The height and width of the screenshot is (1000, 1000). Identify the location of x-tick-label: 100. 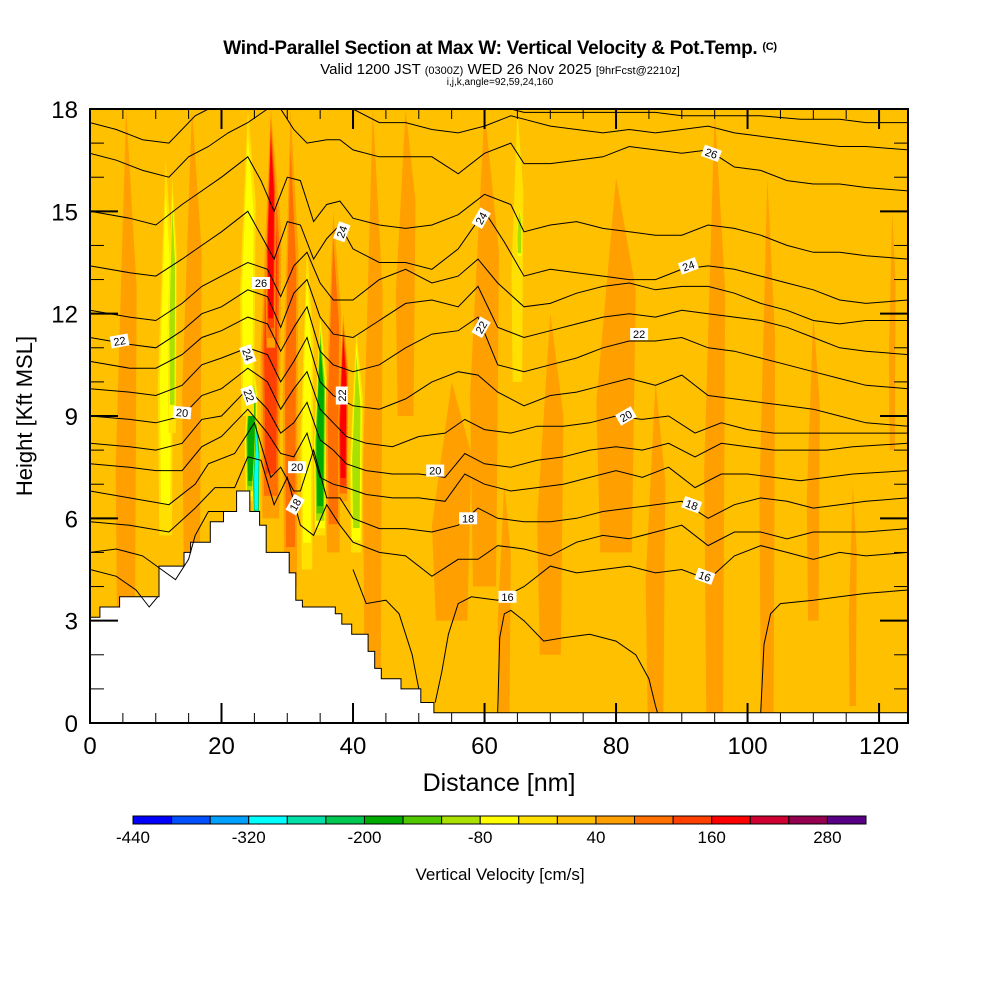
(748, 746).